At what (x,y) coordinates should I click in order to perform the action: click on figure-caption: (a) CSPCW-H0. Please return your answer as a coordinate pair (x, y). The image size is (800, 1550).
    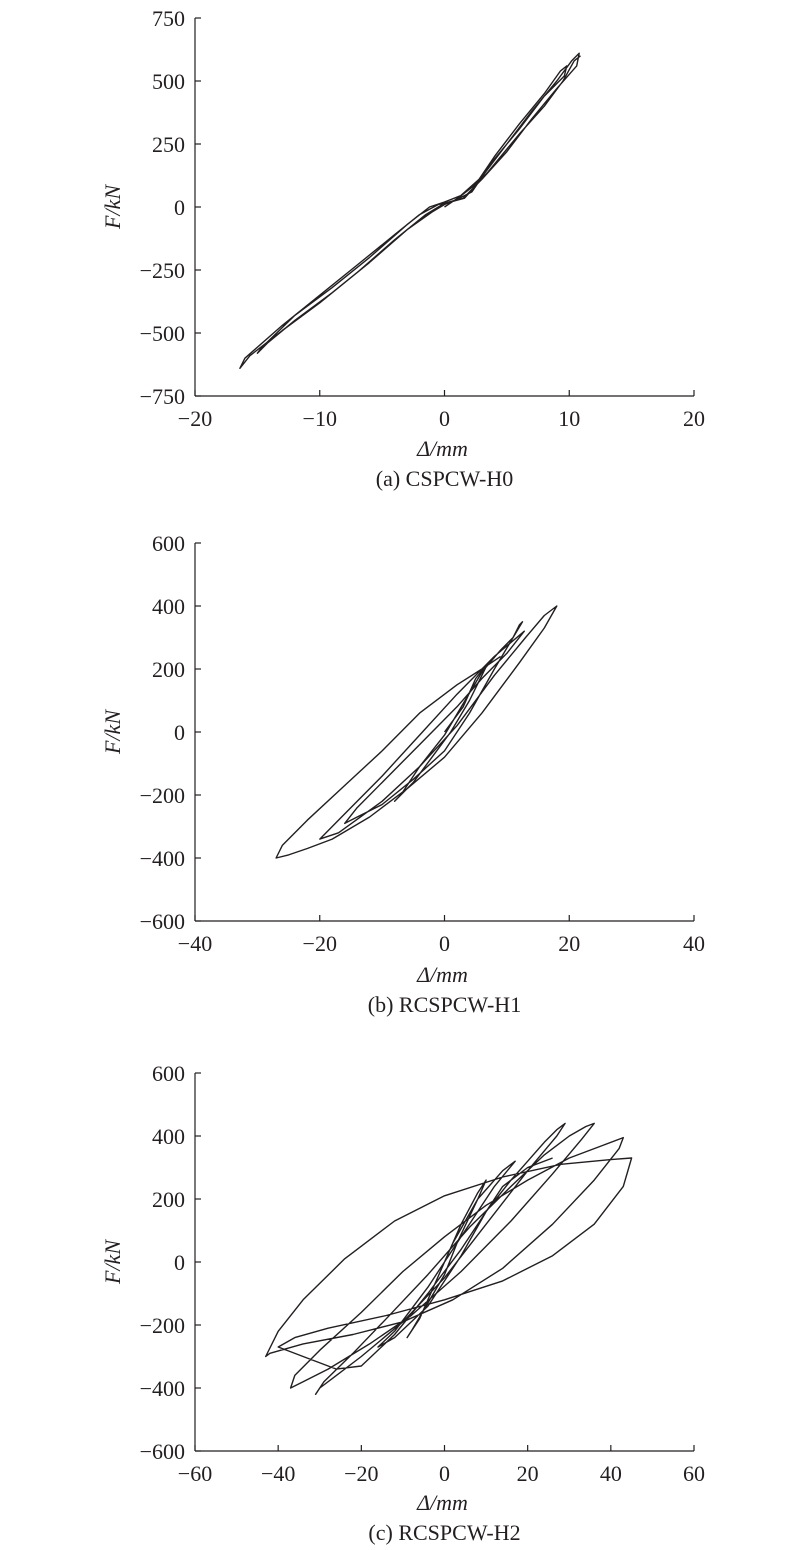
    Looking at the image, I should click on (445, 478).